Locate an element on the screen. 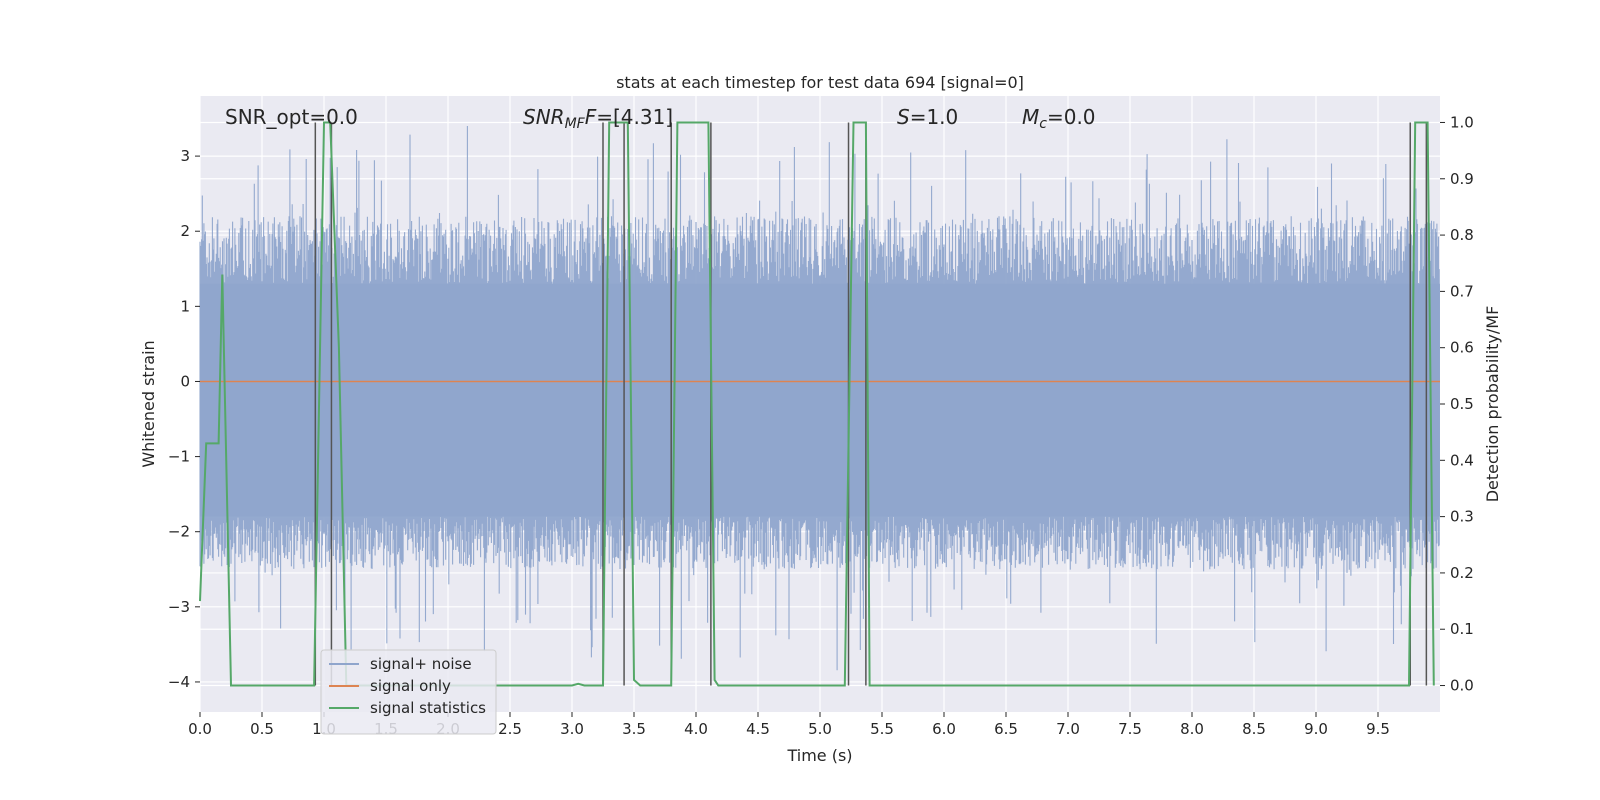 The height and width of the screenshot is (800, 1600). y2-tick-label: 0.8 is located at coordinates (1462, 235).